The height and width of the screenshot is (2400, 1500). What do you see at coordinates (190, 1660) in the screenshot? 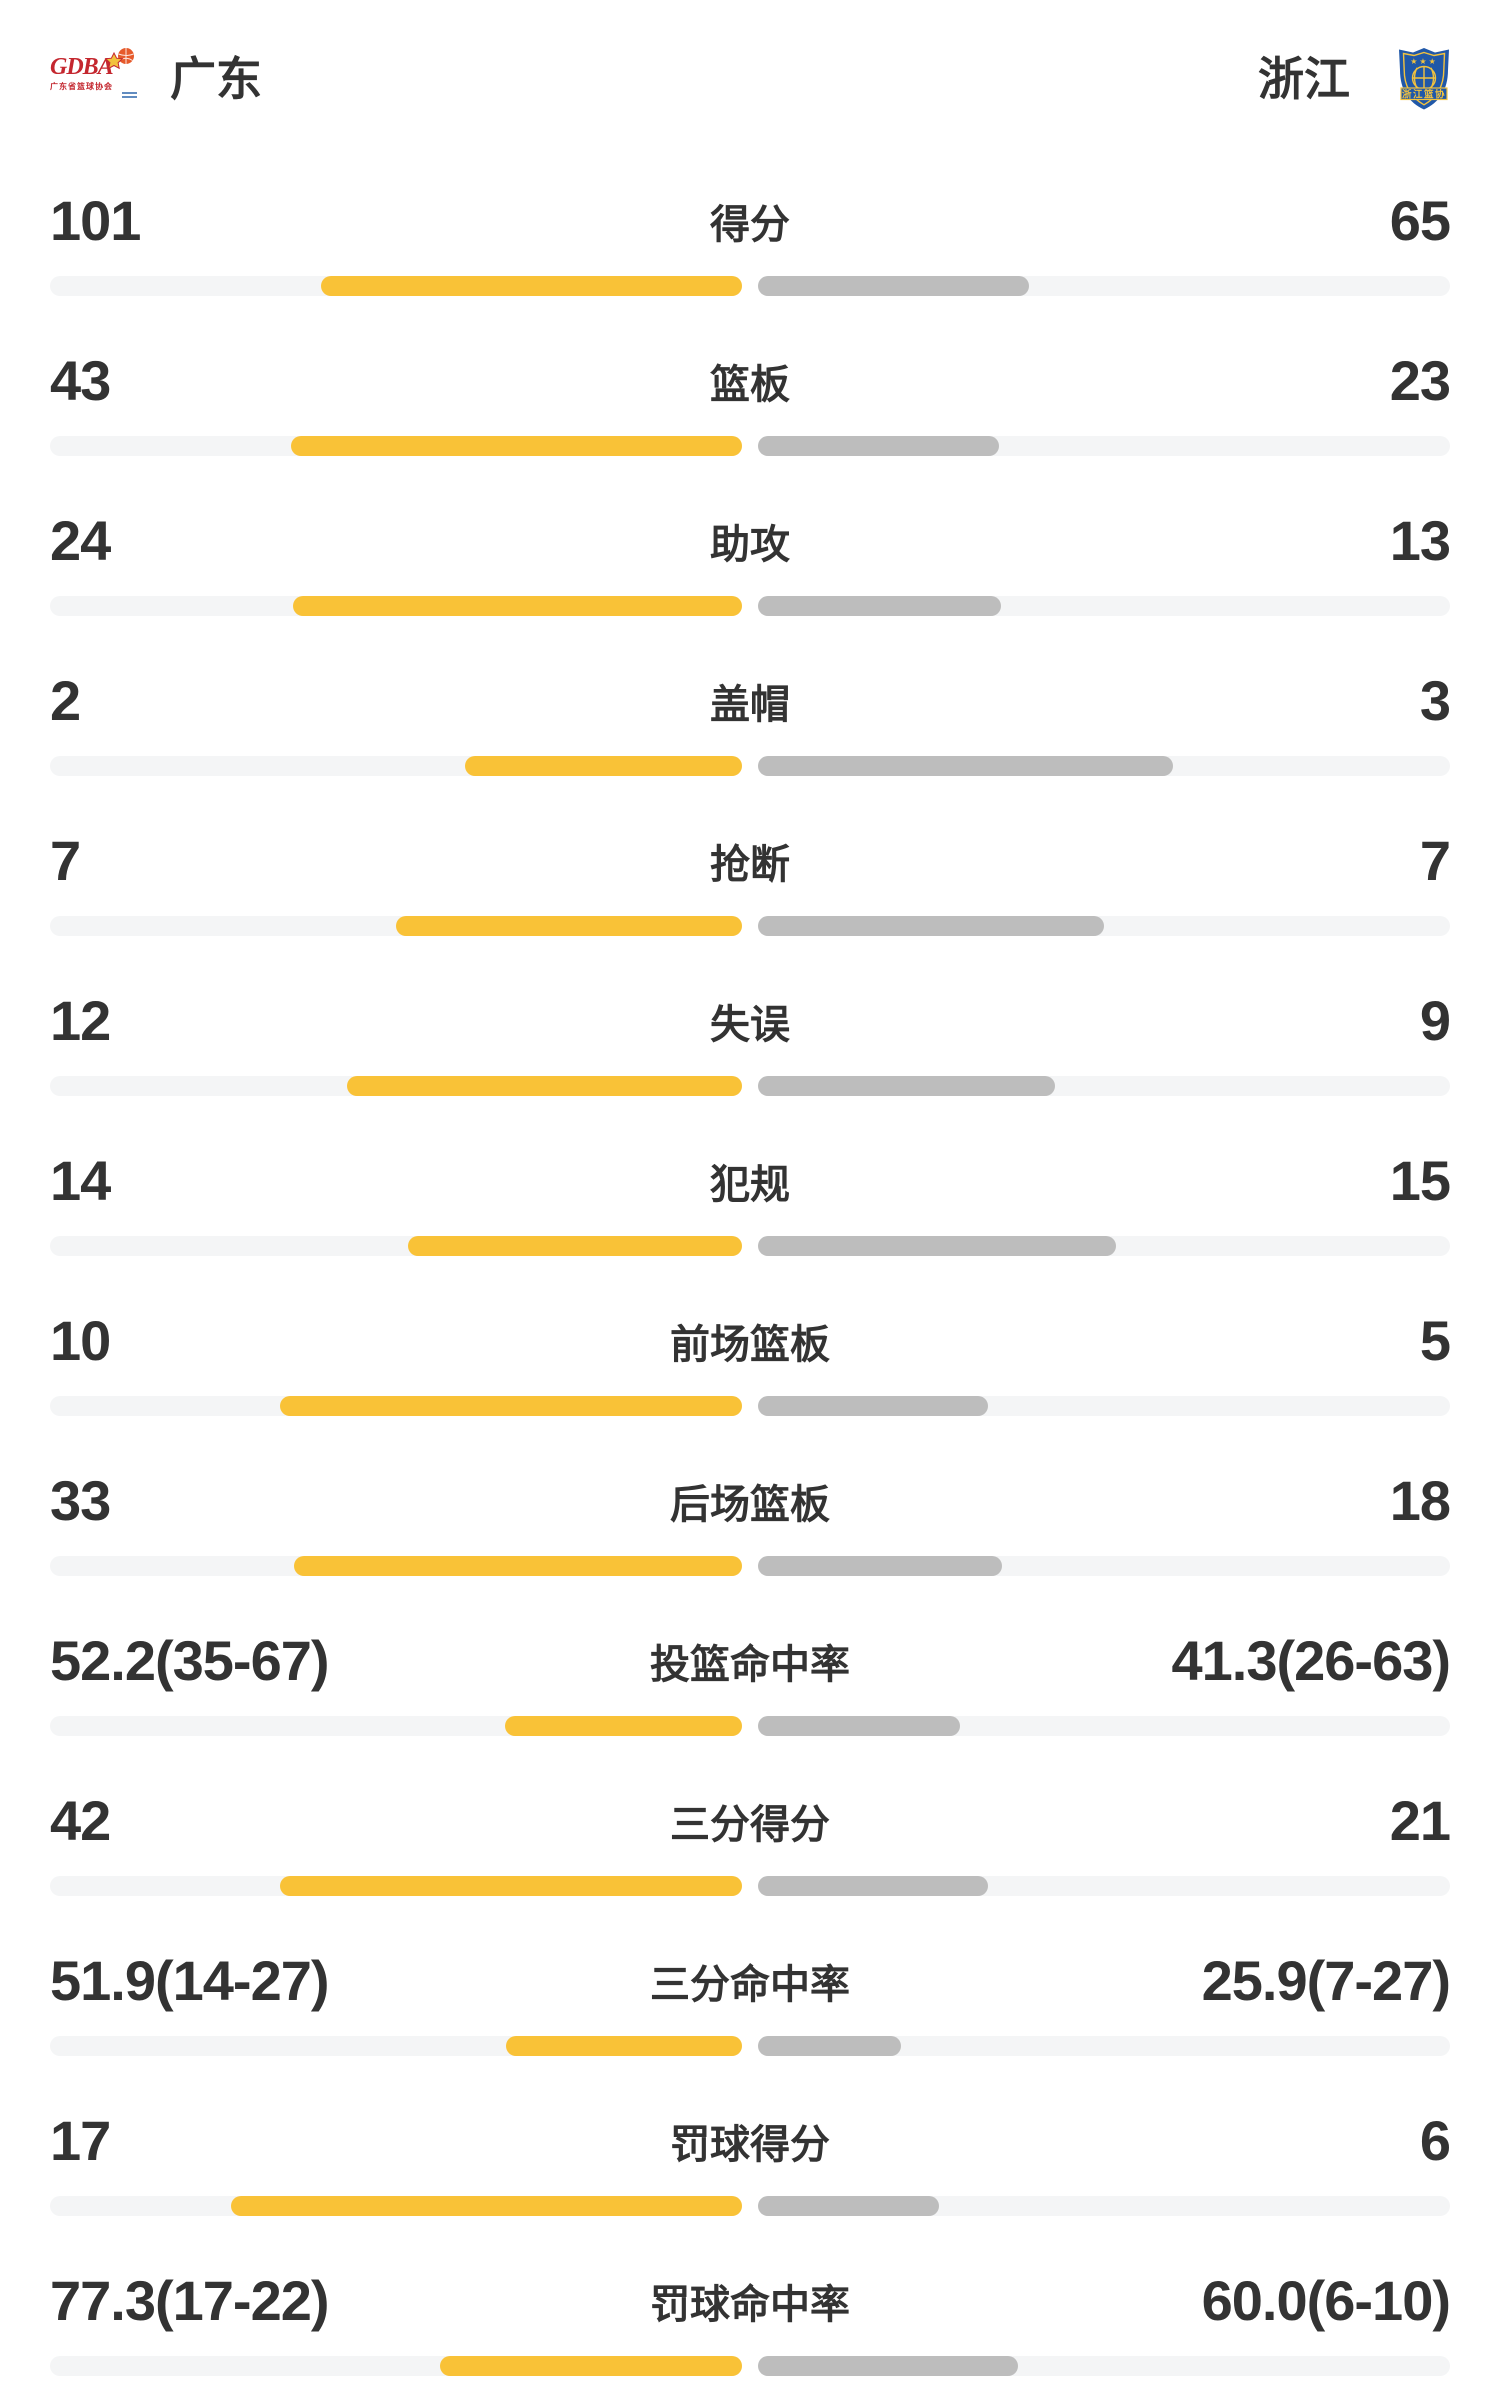
I see `home-value: 52.2(35-67)` at bounding box center [190, 1660].